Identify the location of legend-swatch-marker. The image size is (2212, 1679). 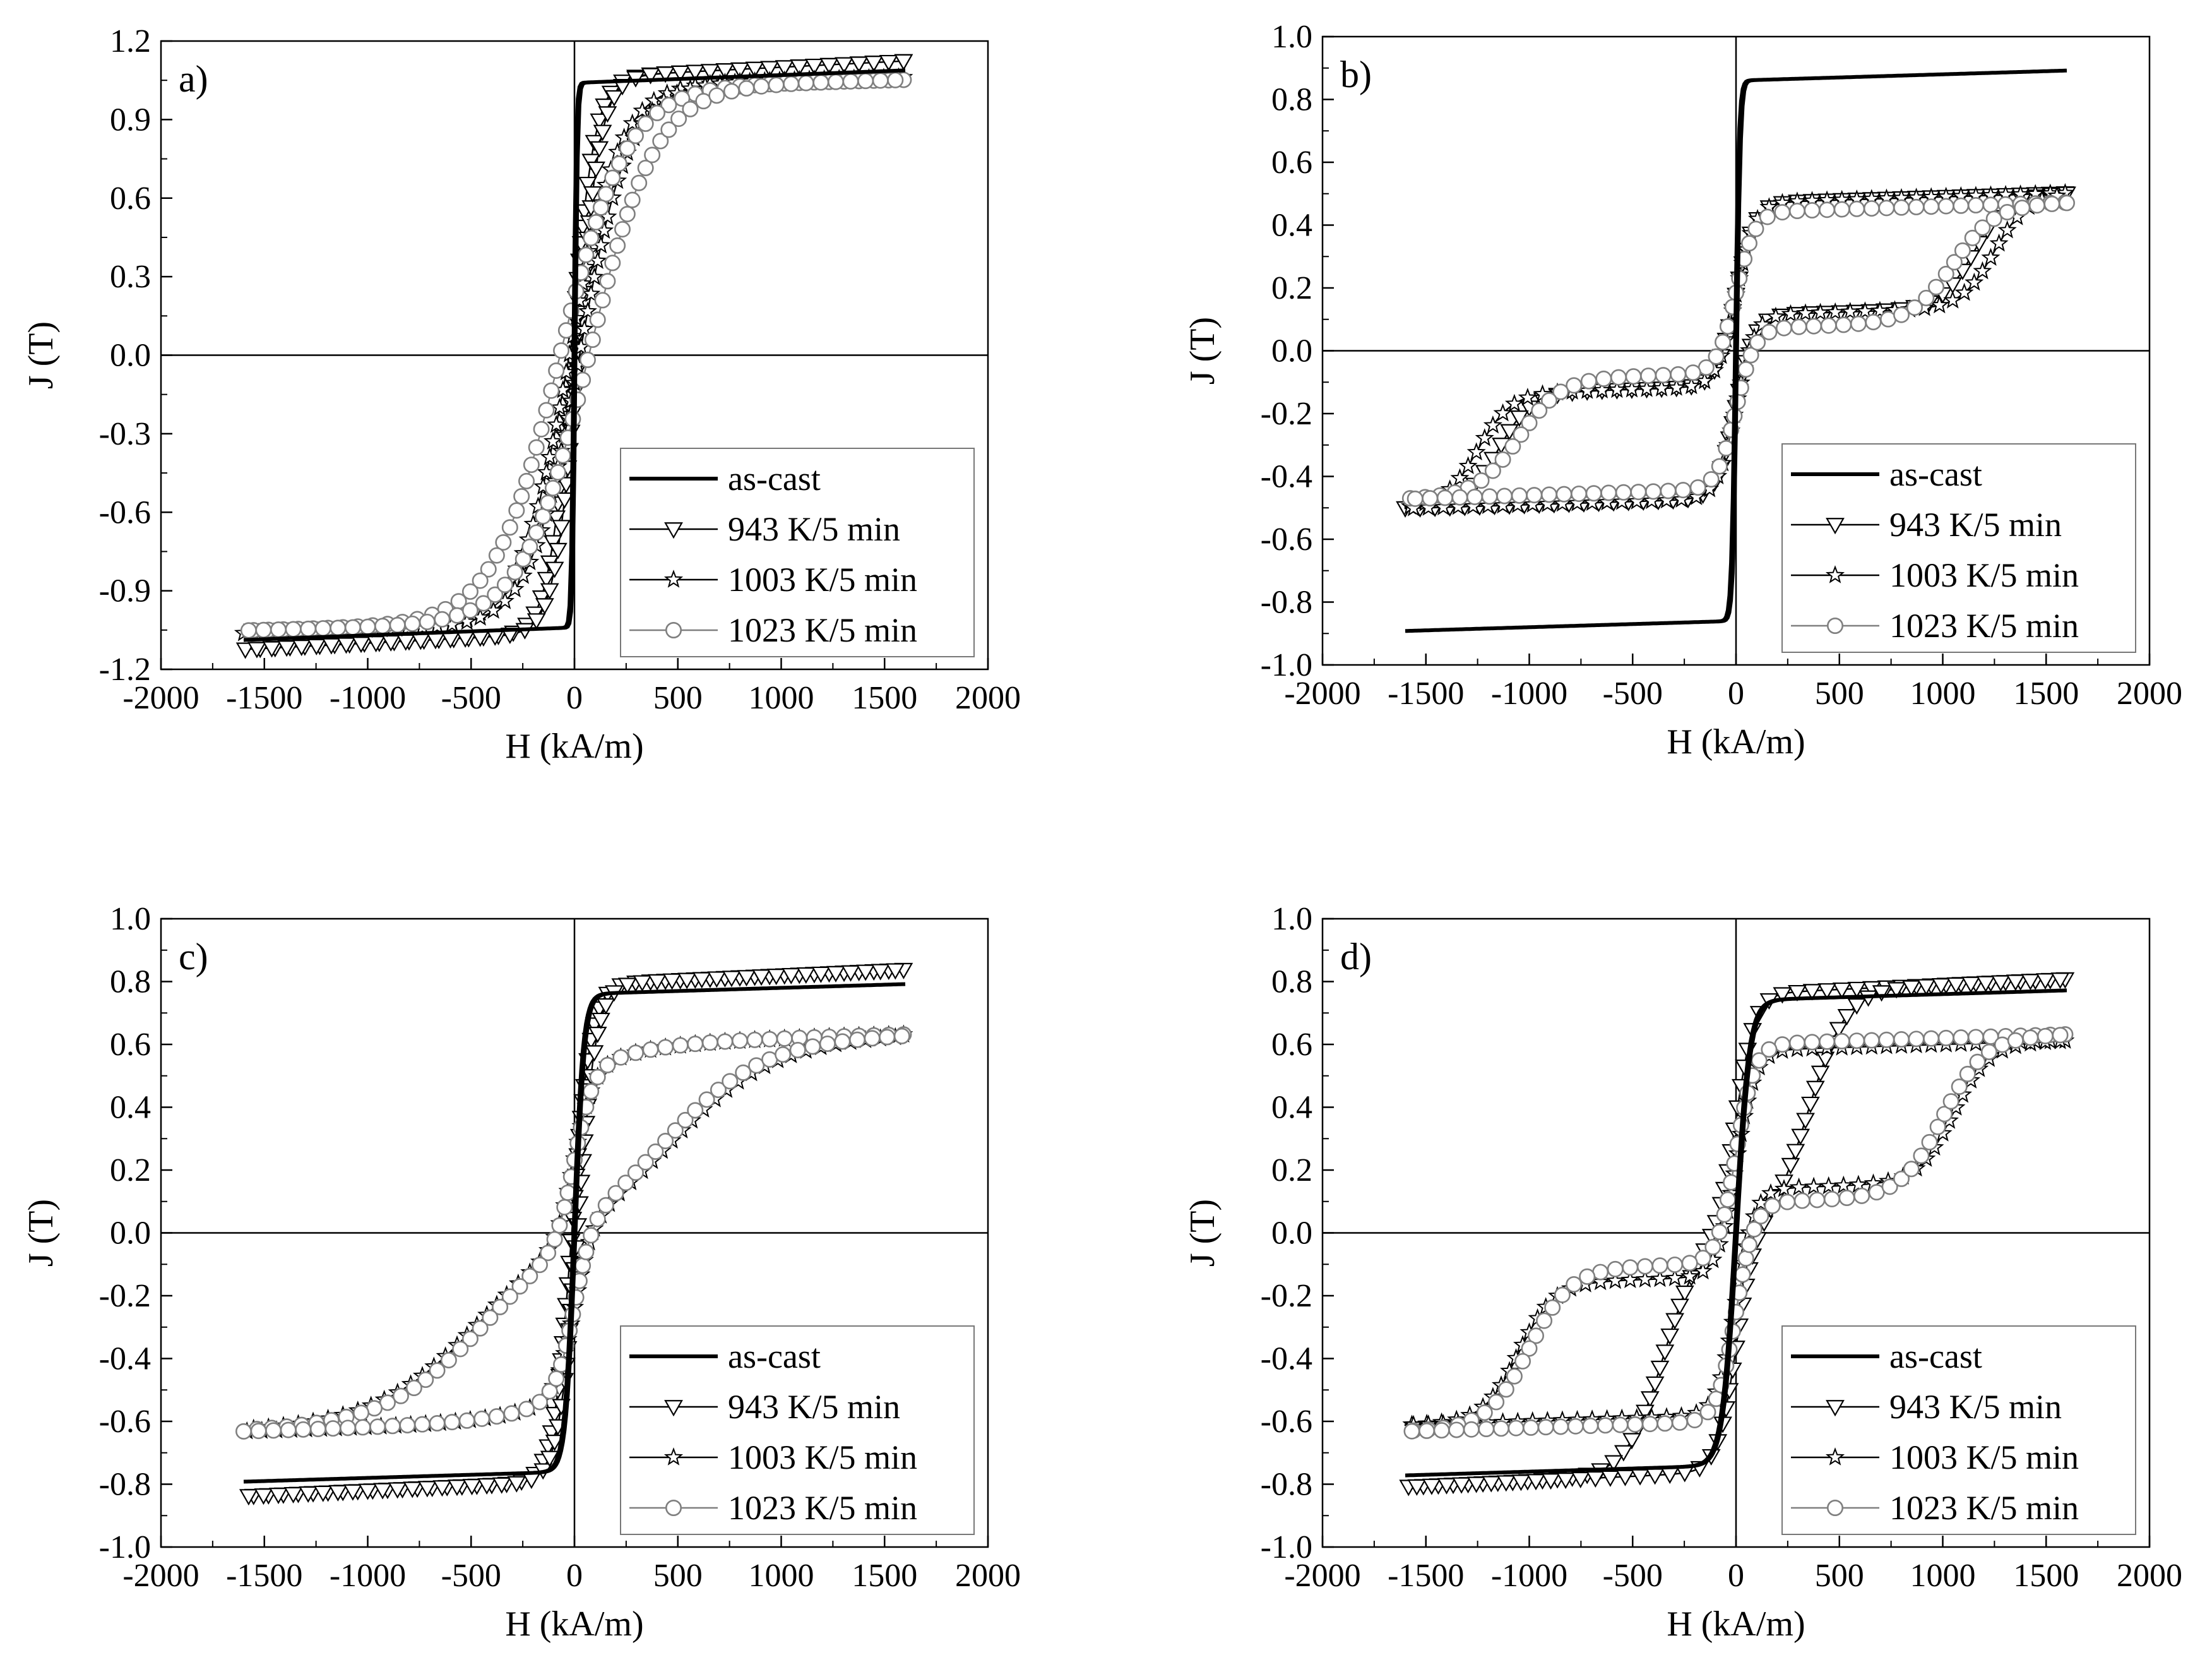
(1835, 574).